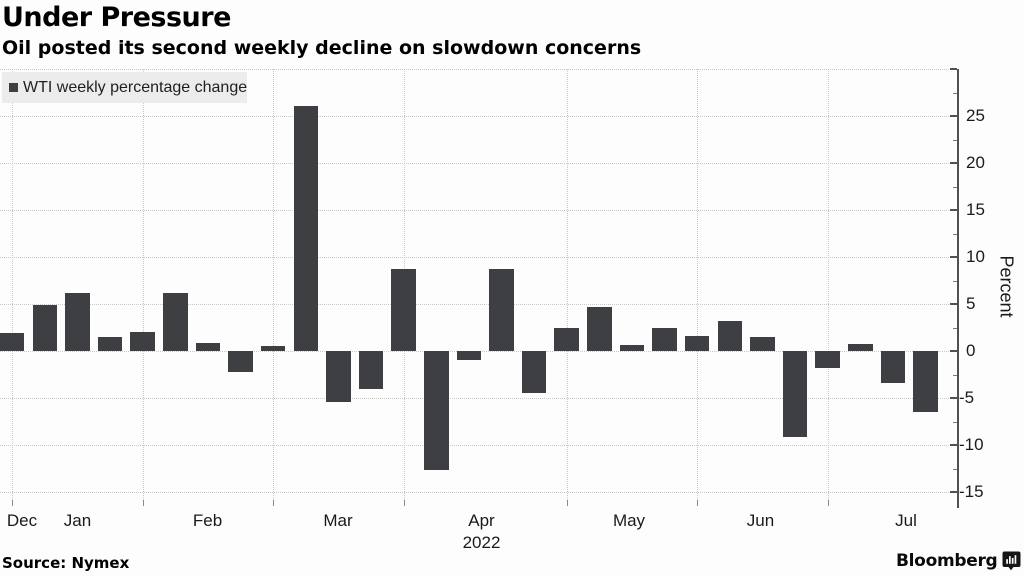 The width and height of the screenshot is (1024, 576). I want to click on legend: WTI weekly percentage change, so click(124, 87).